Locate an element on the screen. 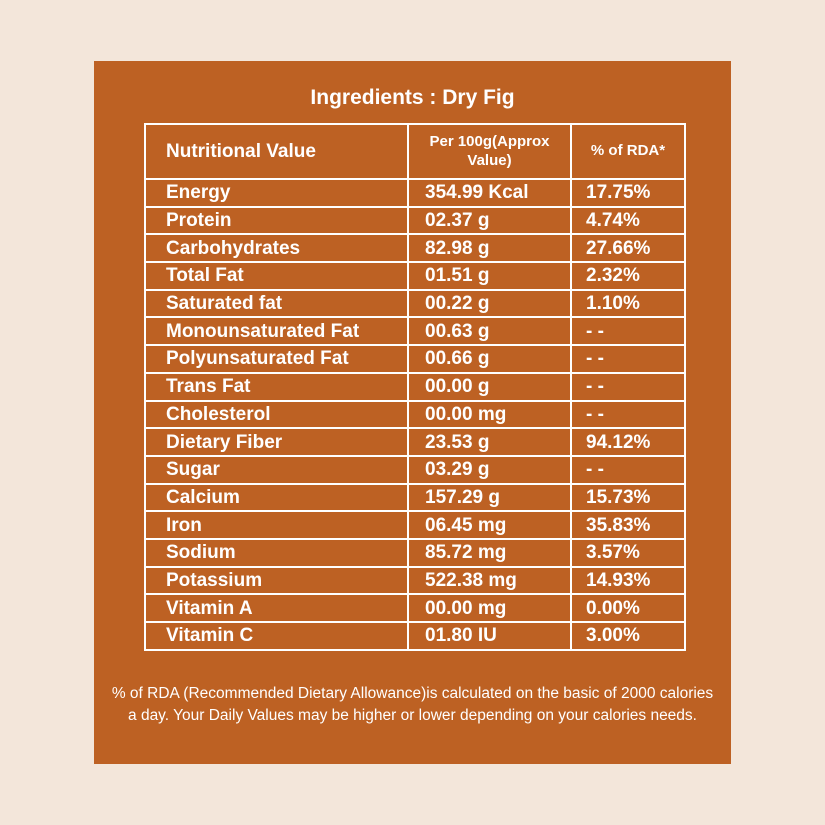  nutrient-rda: 14.93% is located at coordinates (628, 580).